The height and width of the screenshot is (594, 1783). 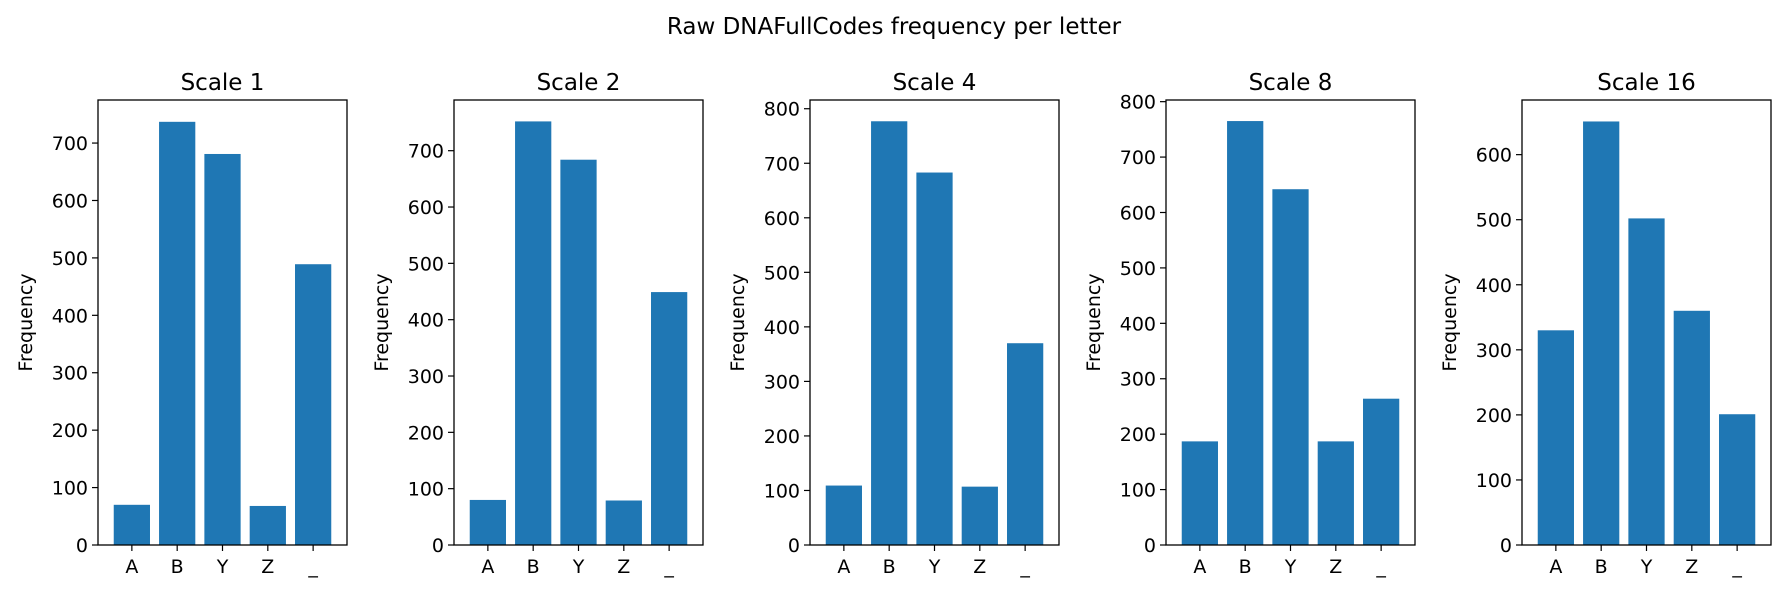 What do you see at coordinates (1646, 83) in the screenshot?
I see `subplot-title: Scale 16` at bounding box center [1646, 83].